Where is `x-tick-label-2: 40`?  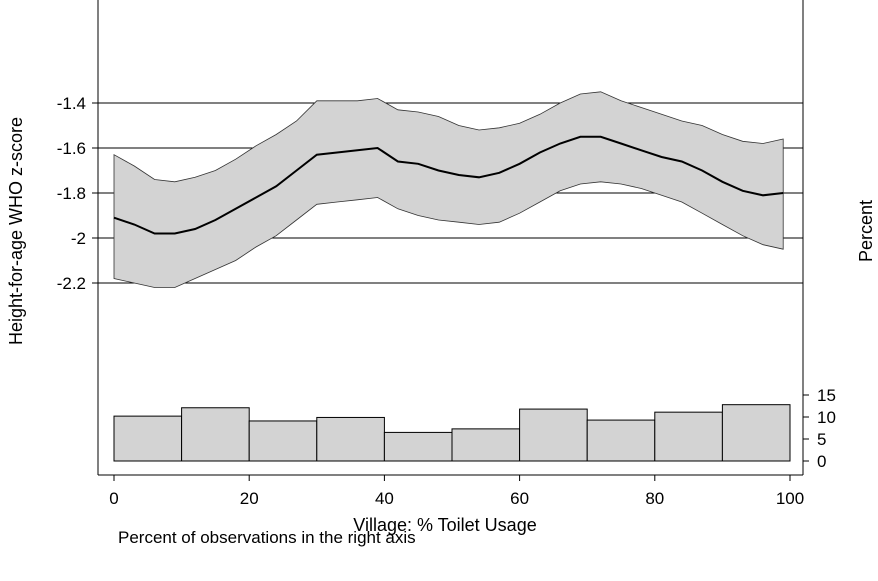
x-tick-label-2: 40 is located at coordinates (384, 498).